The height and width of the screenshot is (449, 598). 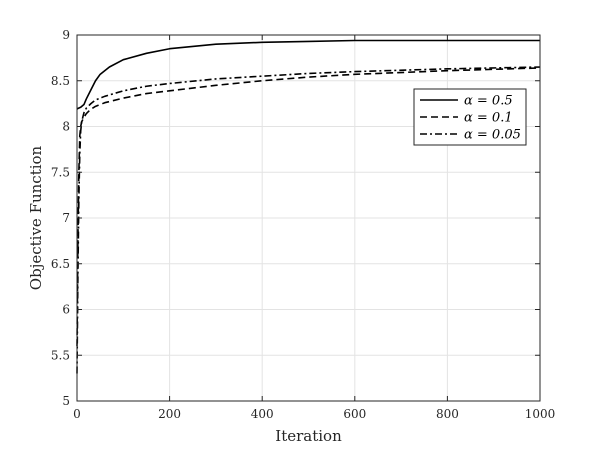 I want to click on y-tick-label: 8.5, so click(x=60, y=81).